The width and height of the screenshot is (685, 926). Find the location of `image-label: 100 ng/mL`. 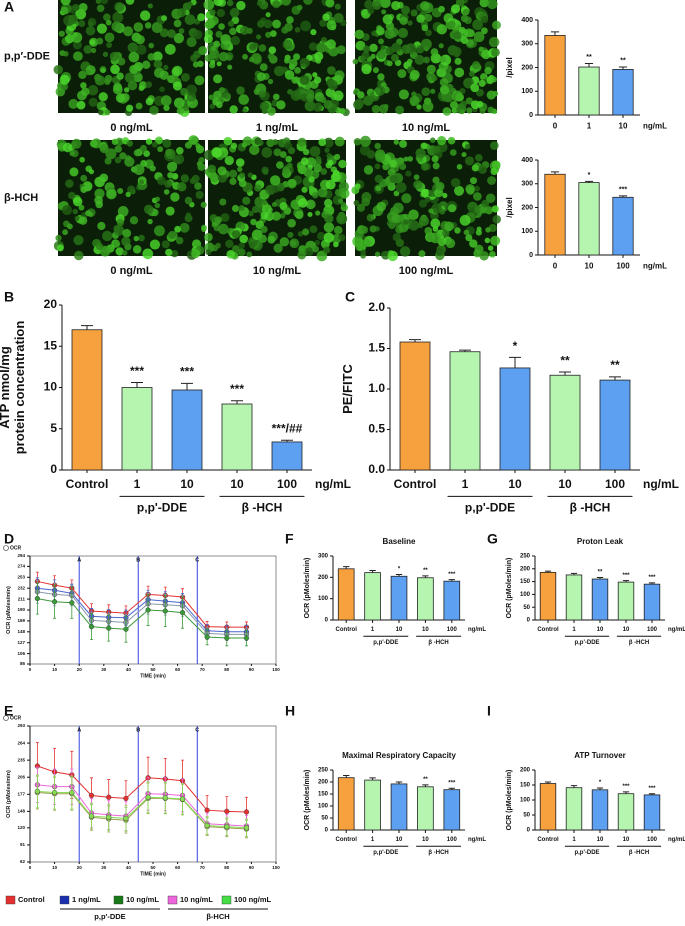

image-label: 100 ng/mL is located at coordinates (426, 271).